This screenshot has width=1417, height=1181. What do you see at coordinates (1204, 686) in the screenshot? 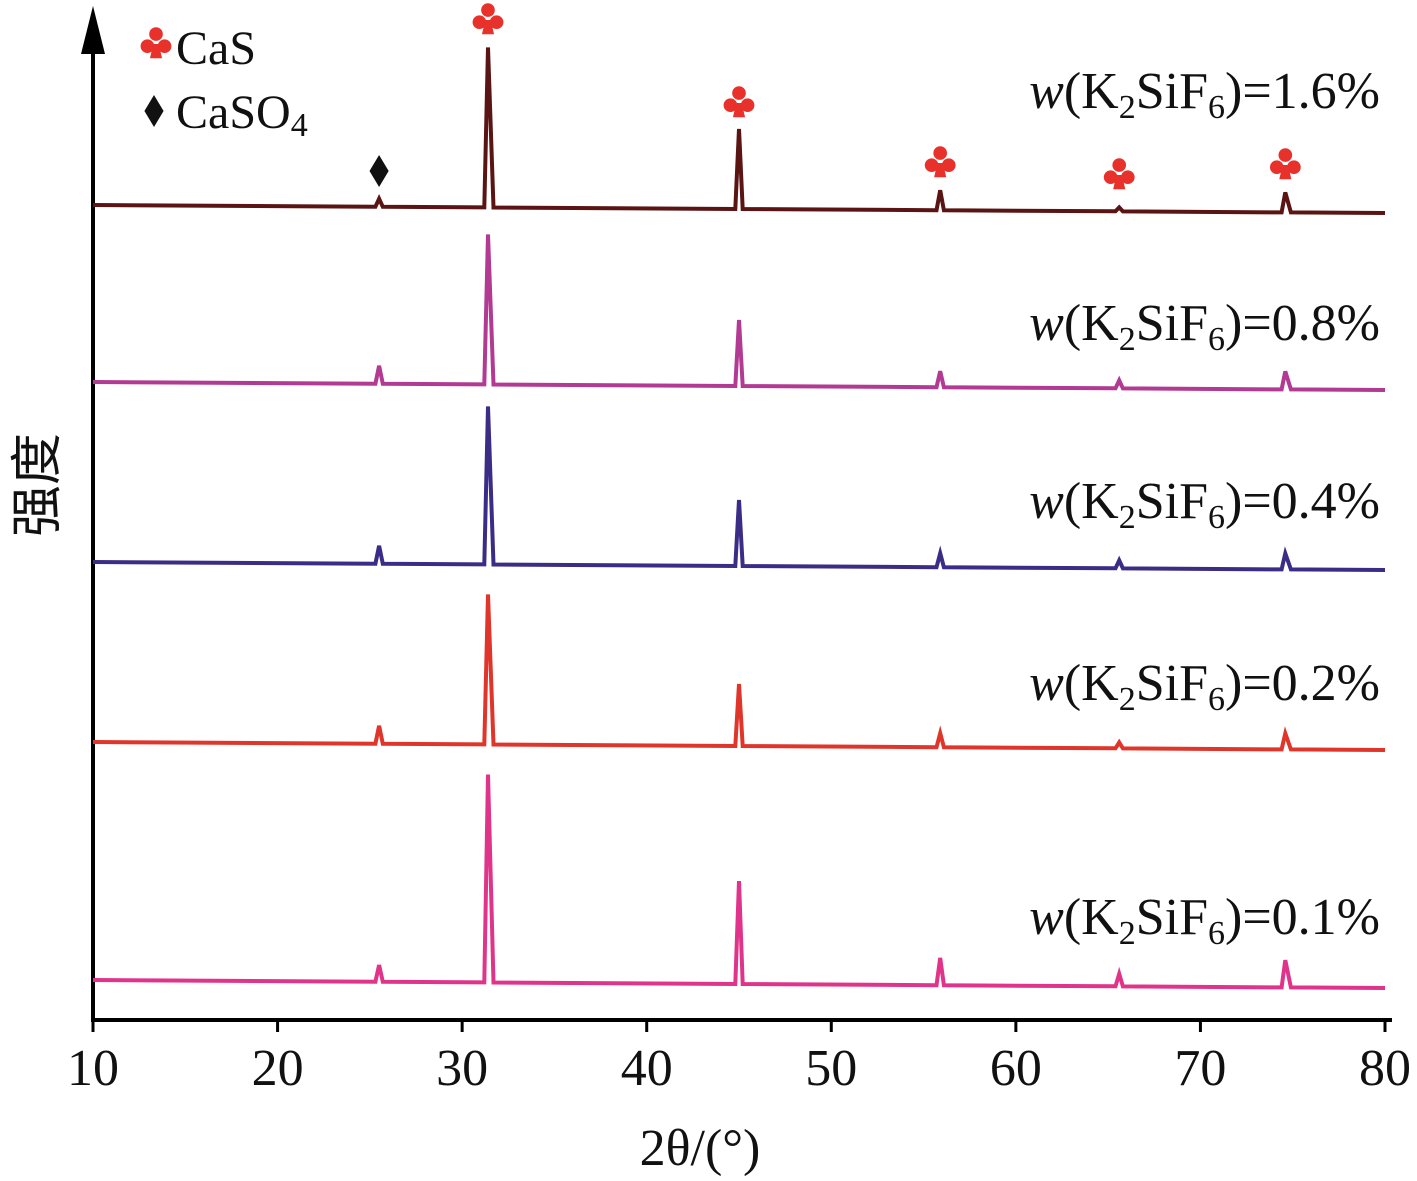
I see `series-label: w(K2SiF6)=0.2%` at bounding box center [1204, 686].